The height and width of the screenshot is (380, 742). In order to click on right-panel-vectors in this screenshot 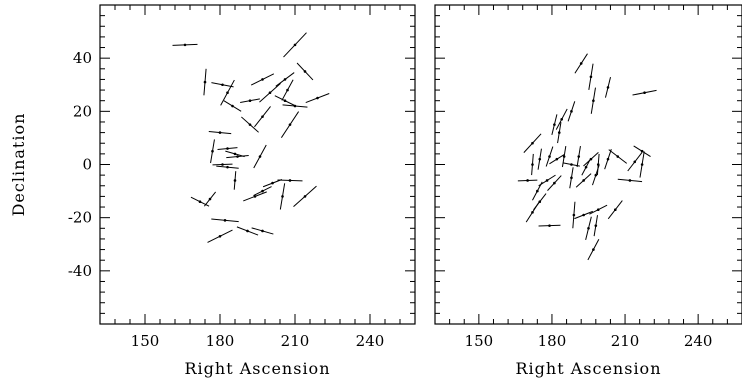, I will do `click(587, 157)`.